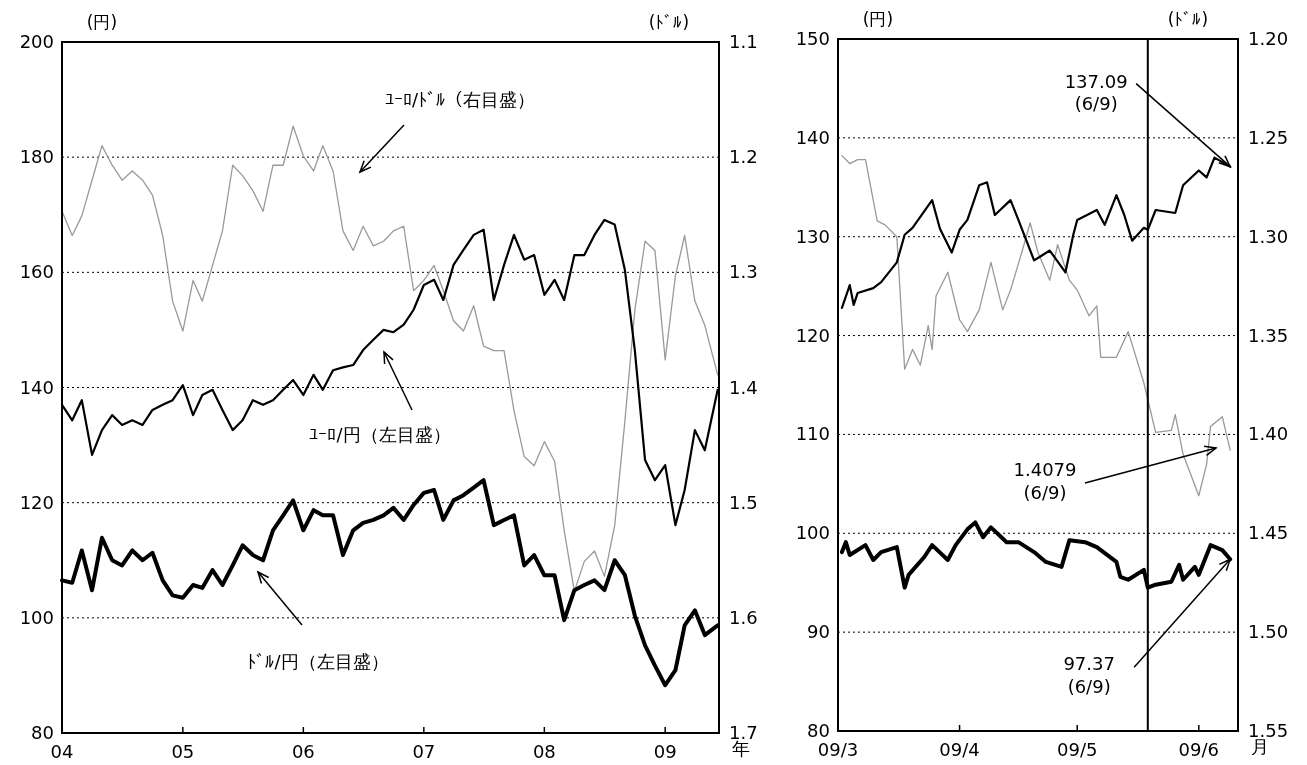 This screenshot has height=765, width=1307. What do you see at coordinates (36, 272) in the screenshot?
I see `y-tick-label: 160` at bounding box center [36, 272].